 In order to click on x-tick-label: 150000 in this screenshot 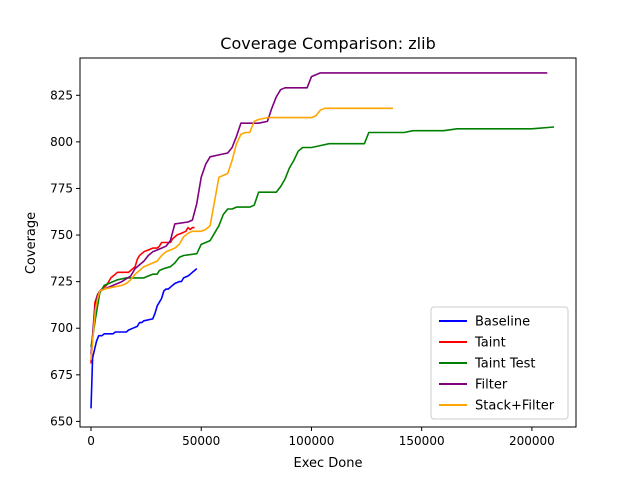, I will do `click(422, 441)`.